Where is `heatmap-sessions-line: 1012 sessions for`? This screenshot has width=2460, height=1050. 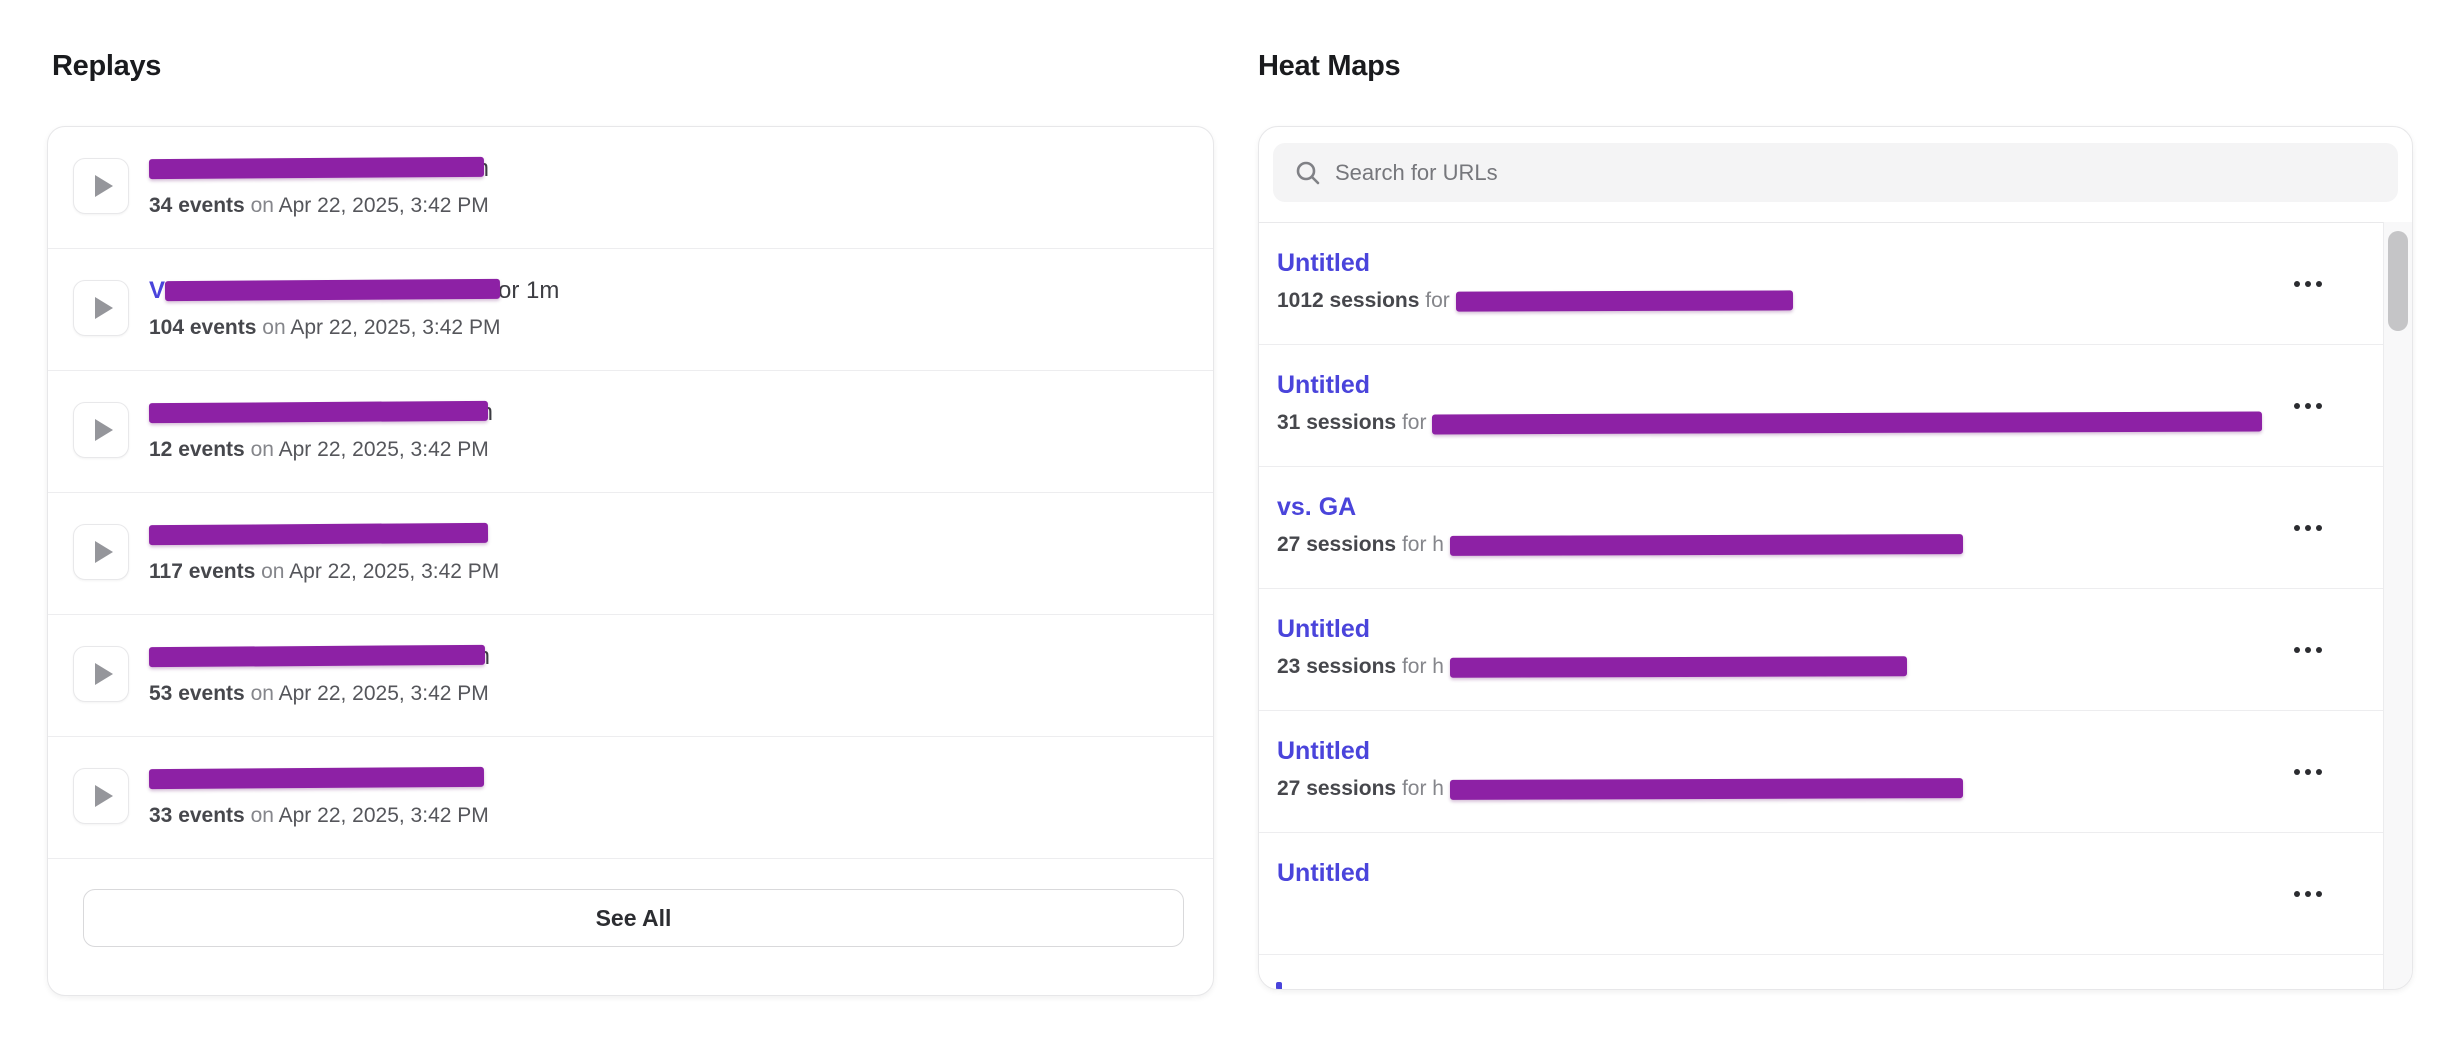
heatmap-sessions-line: 1012 sessions for is located at coordinates (1535, 301).